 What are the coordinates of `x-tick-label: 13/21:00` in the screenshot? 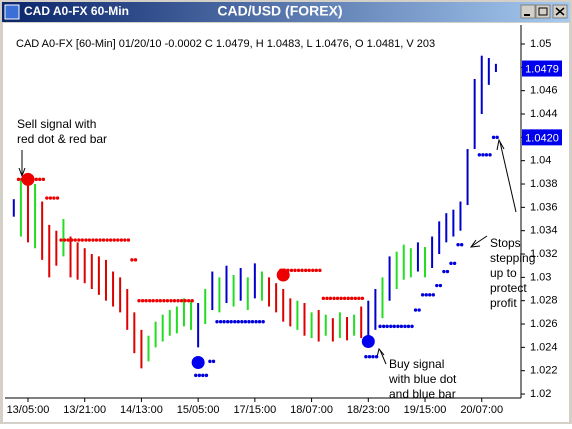 It's located at (84, 410).